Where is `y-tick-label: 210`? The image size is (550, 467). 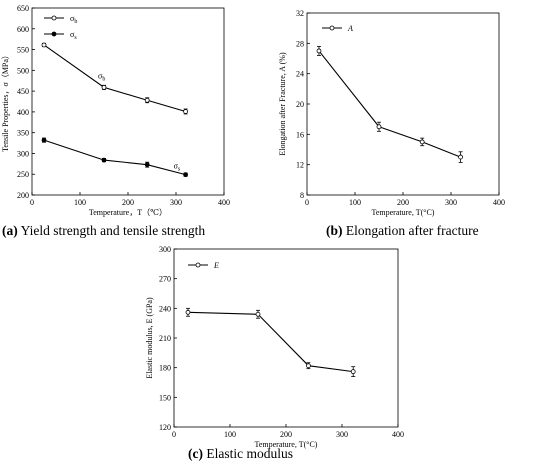 y-tick-label: 210 is located at coordinates (165, 338).